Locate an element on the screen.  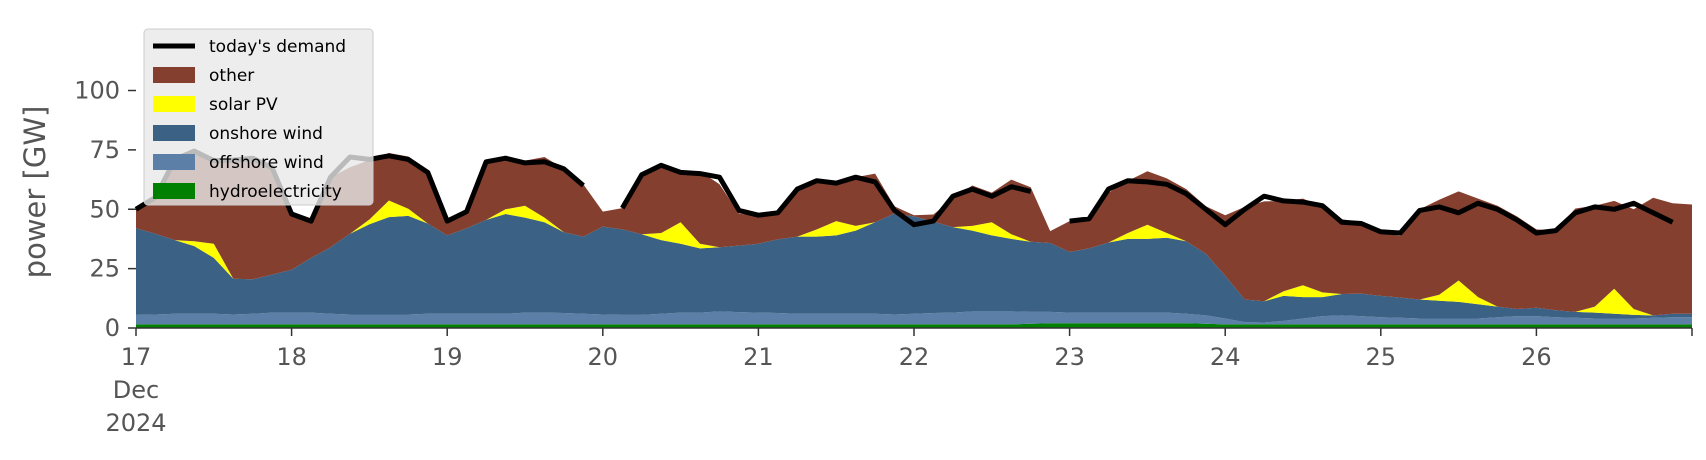
x-tick-label: 20 is located at coordinates (603, 357).